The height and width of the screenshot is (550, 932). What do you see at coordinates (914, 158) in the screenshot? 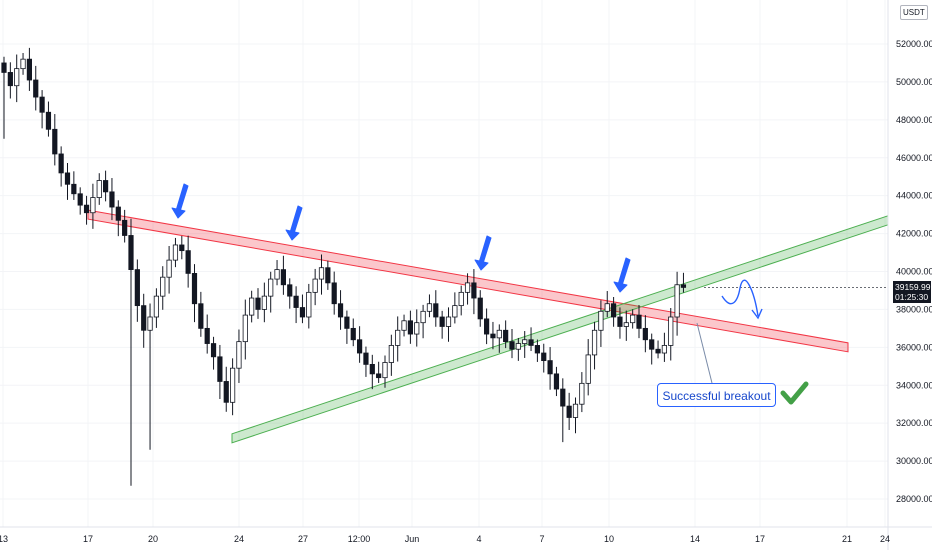
I see `y-tick-label: 46000.00` at bounding box center [914, 158].